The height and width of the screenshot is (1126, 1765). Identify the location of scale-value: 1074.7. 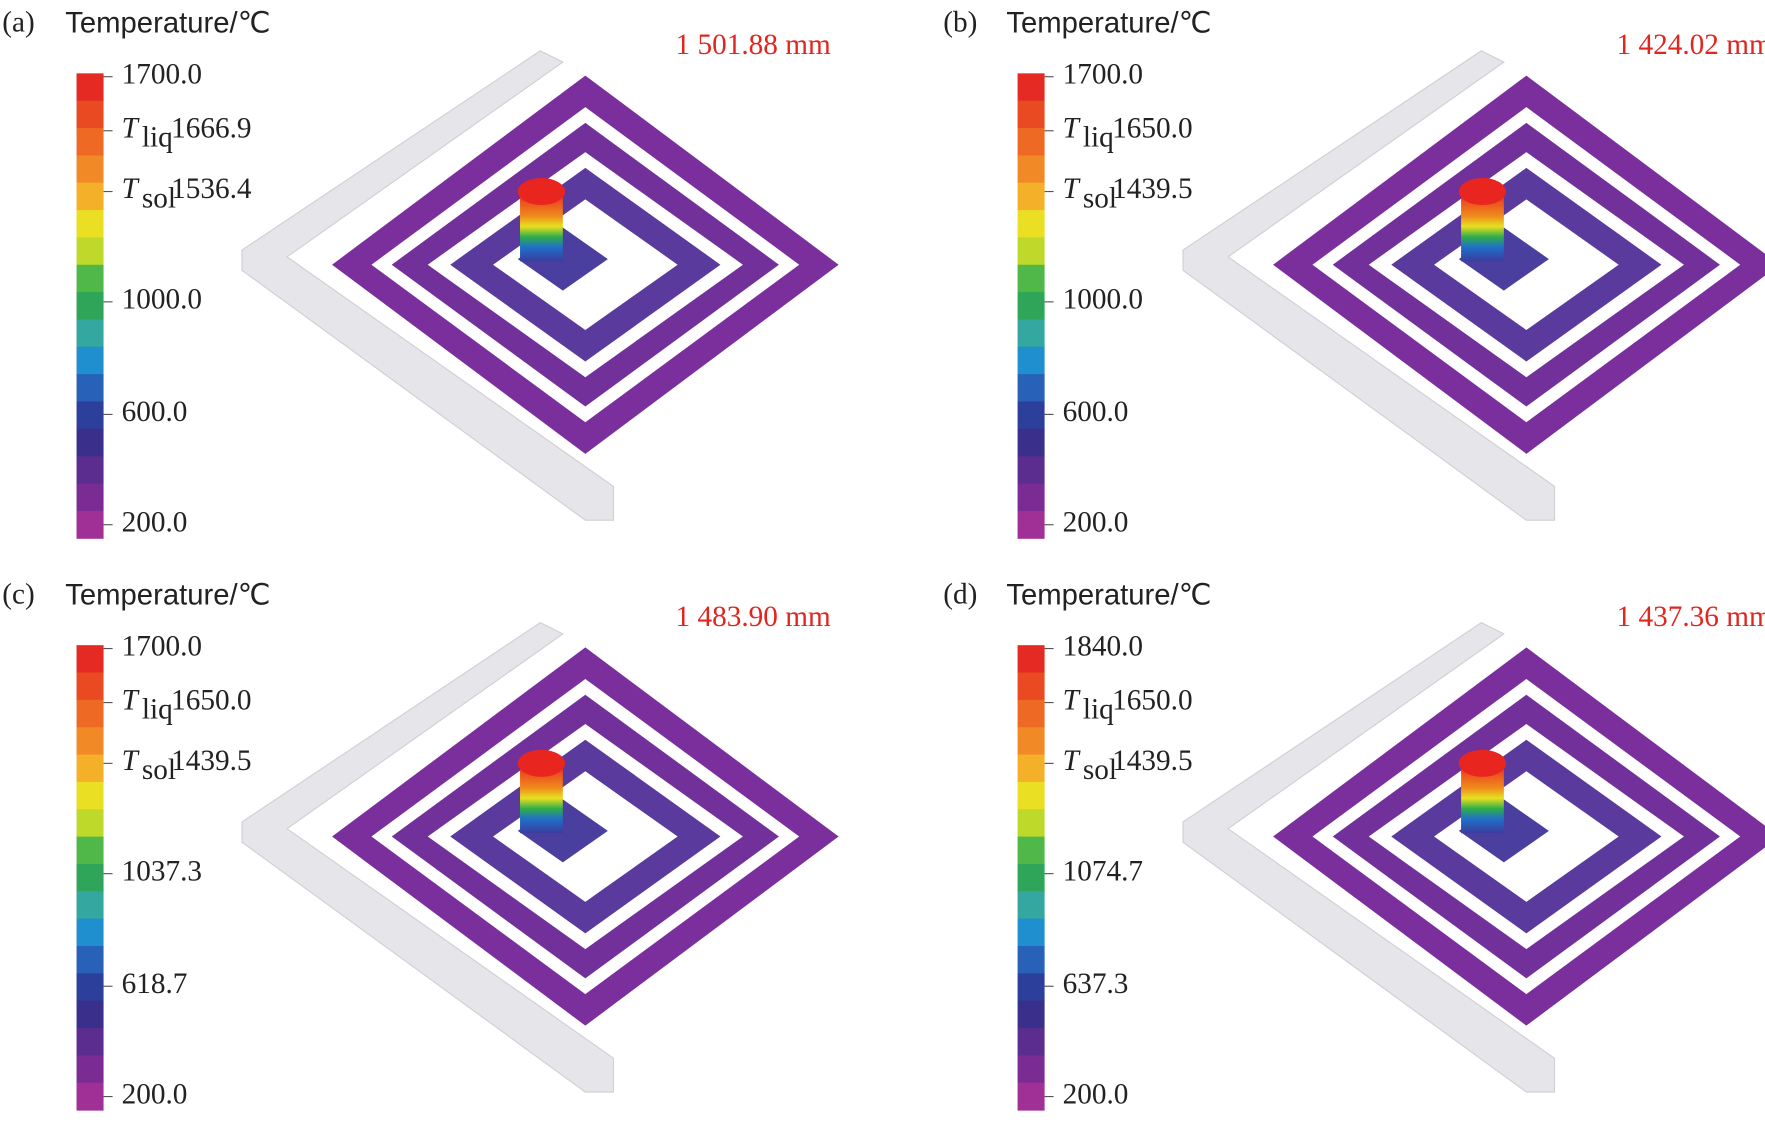
(1103, 871).